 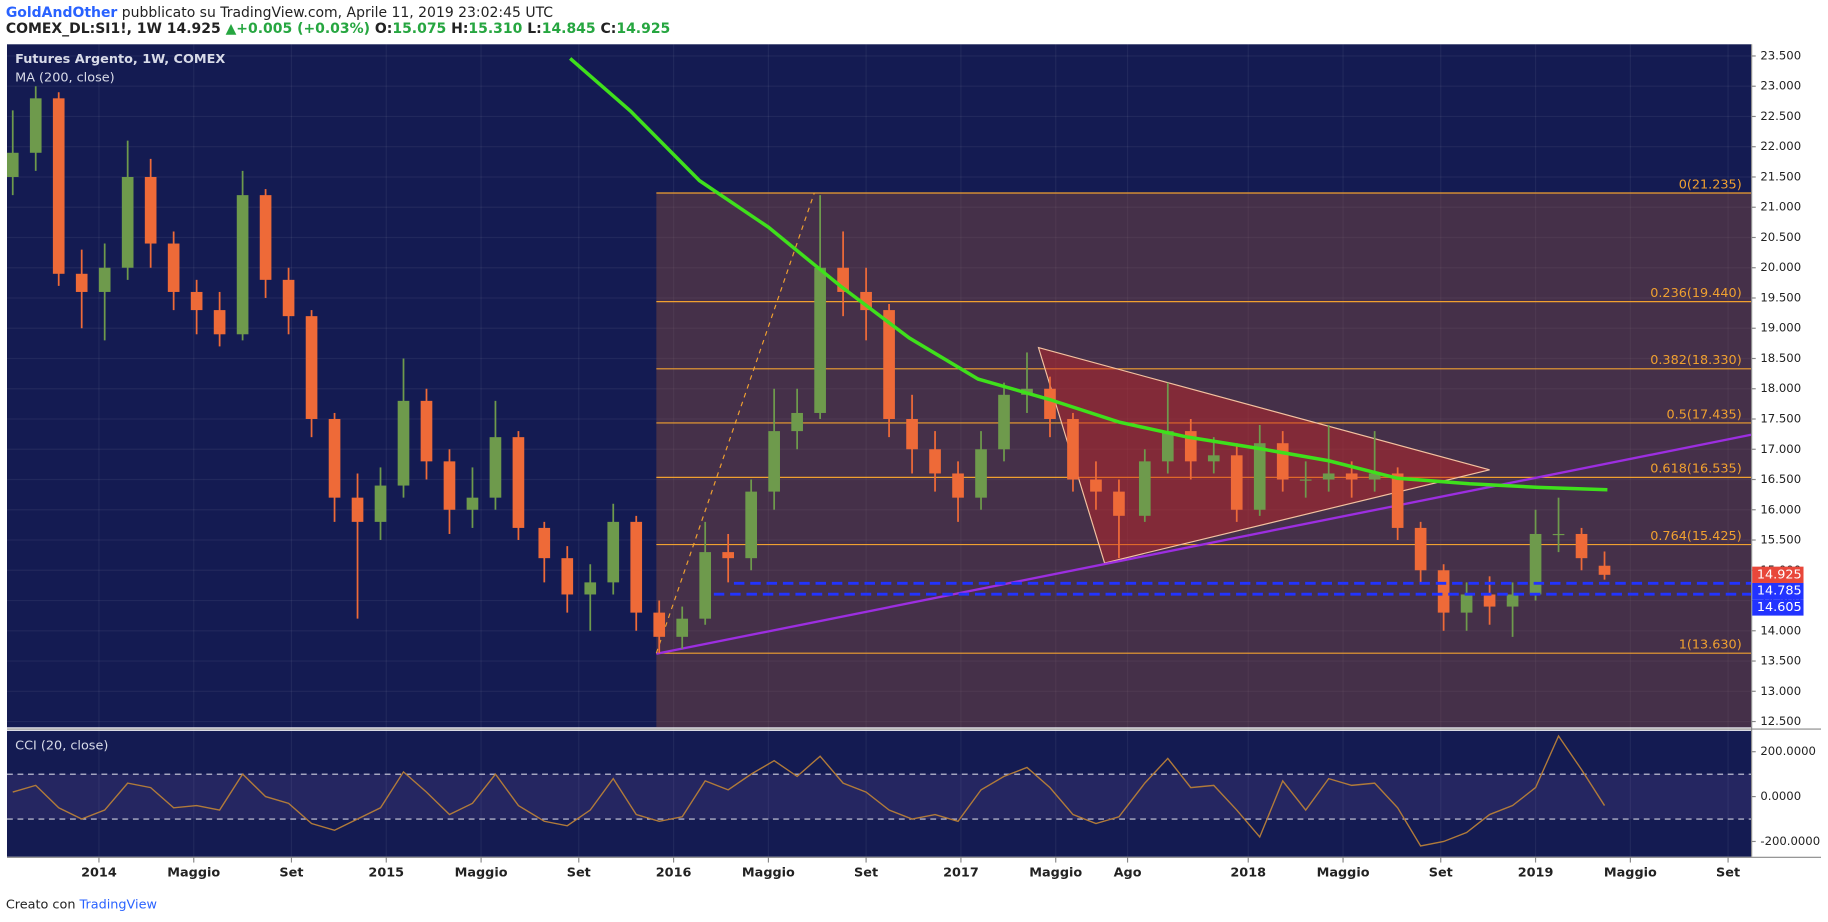 I want to click on fib-label: 0.382(18.330), so click(x=1696, y=360).